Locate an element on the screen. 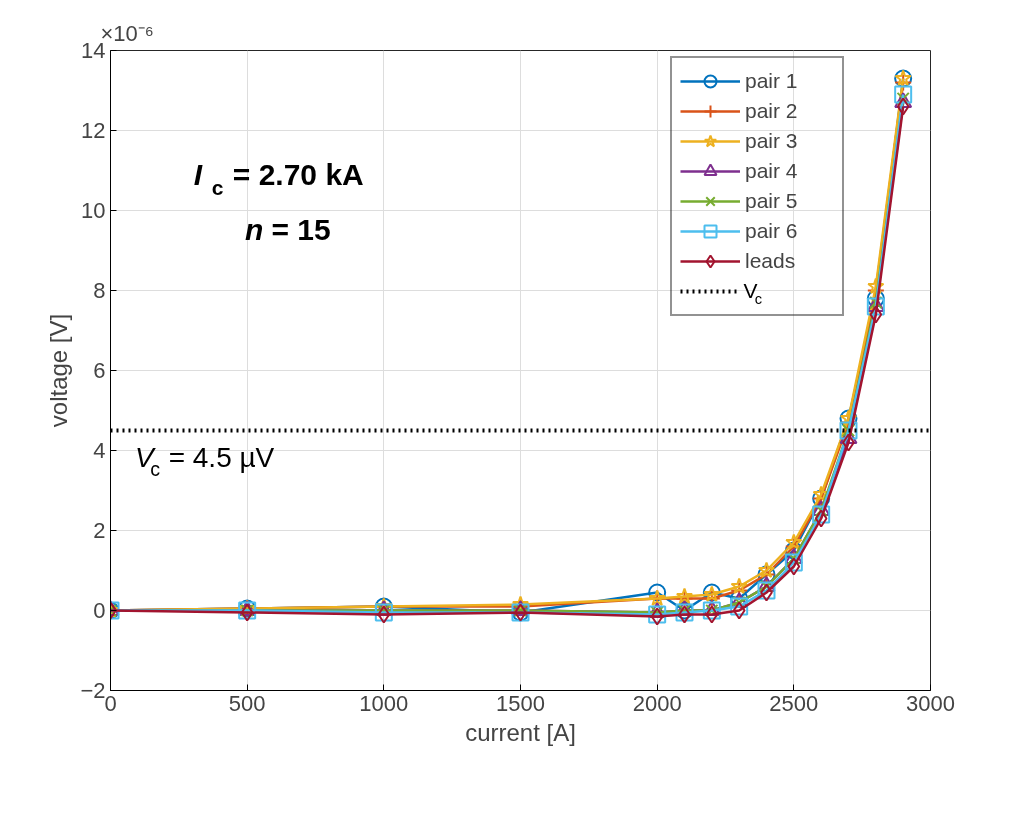  y-tick-label: 10 is located at coordinates (93, 210).